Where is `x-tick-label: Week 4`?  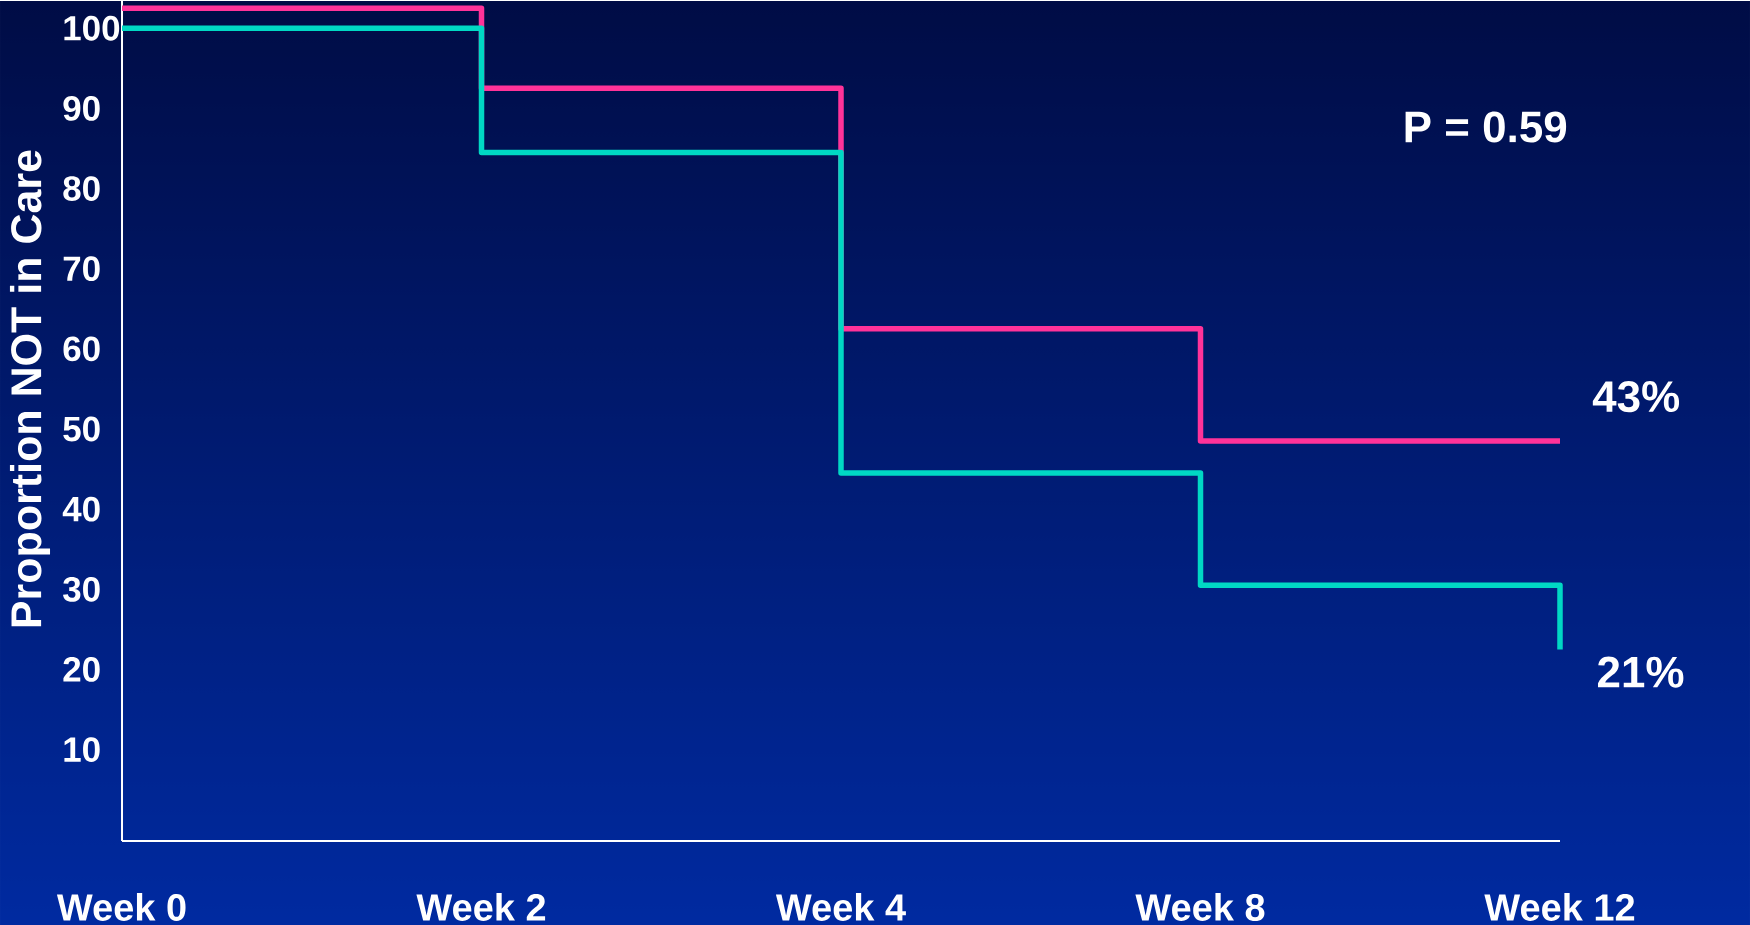 x-tick-label: Week 4 is located at coordinates (840, 907).